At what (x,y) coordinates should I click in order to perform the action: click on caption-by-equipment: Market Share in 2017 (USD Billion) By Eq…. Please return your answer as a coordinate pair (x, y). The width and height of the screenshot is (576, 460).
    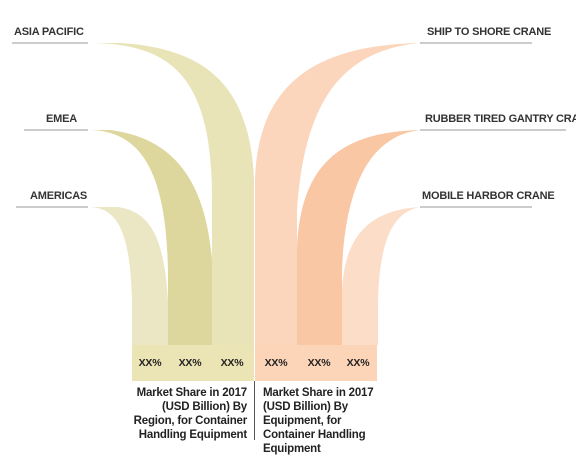
    Looking at the image, I should click on (318, 421).